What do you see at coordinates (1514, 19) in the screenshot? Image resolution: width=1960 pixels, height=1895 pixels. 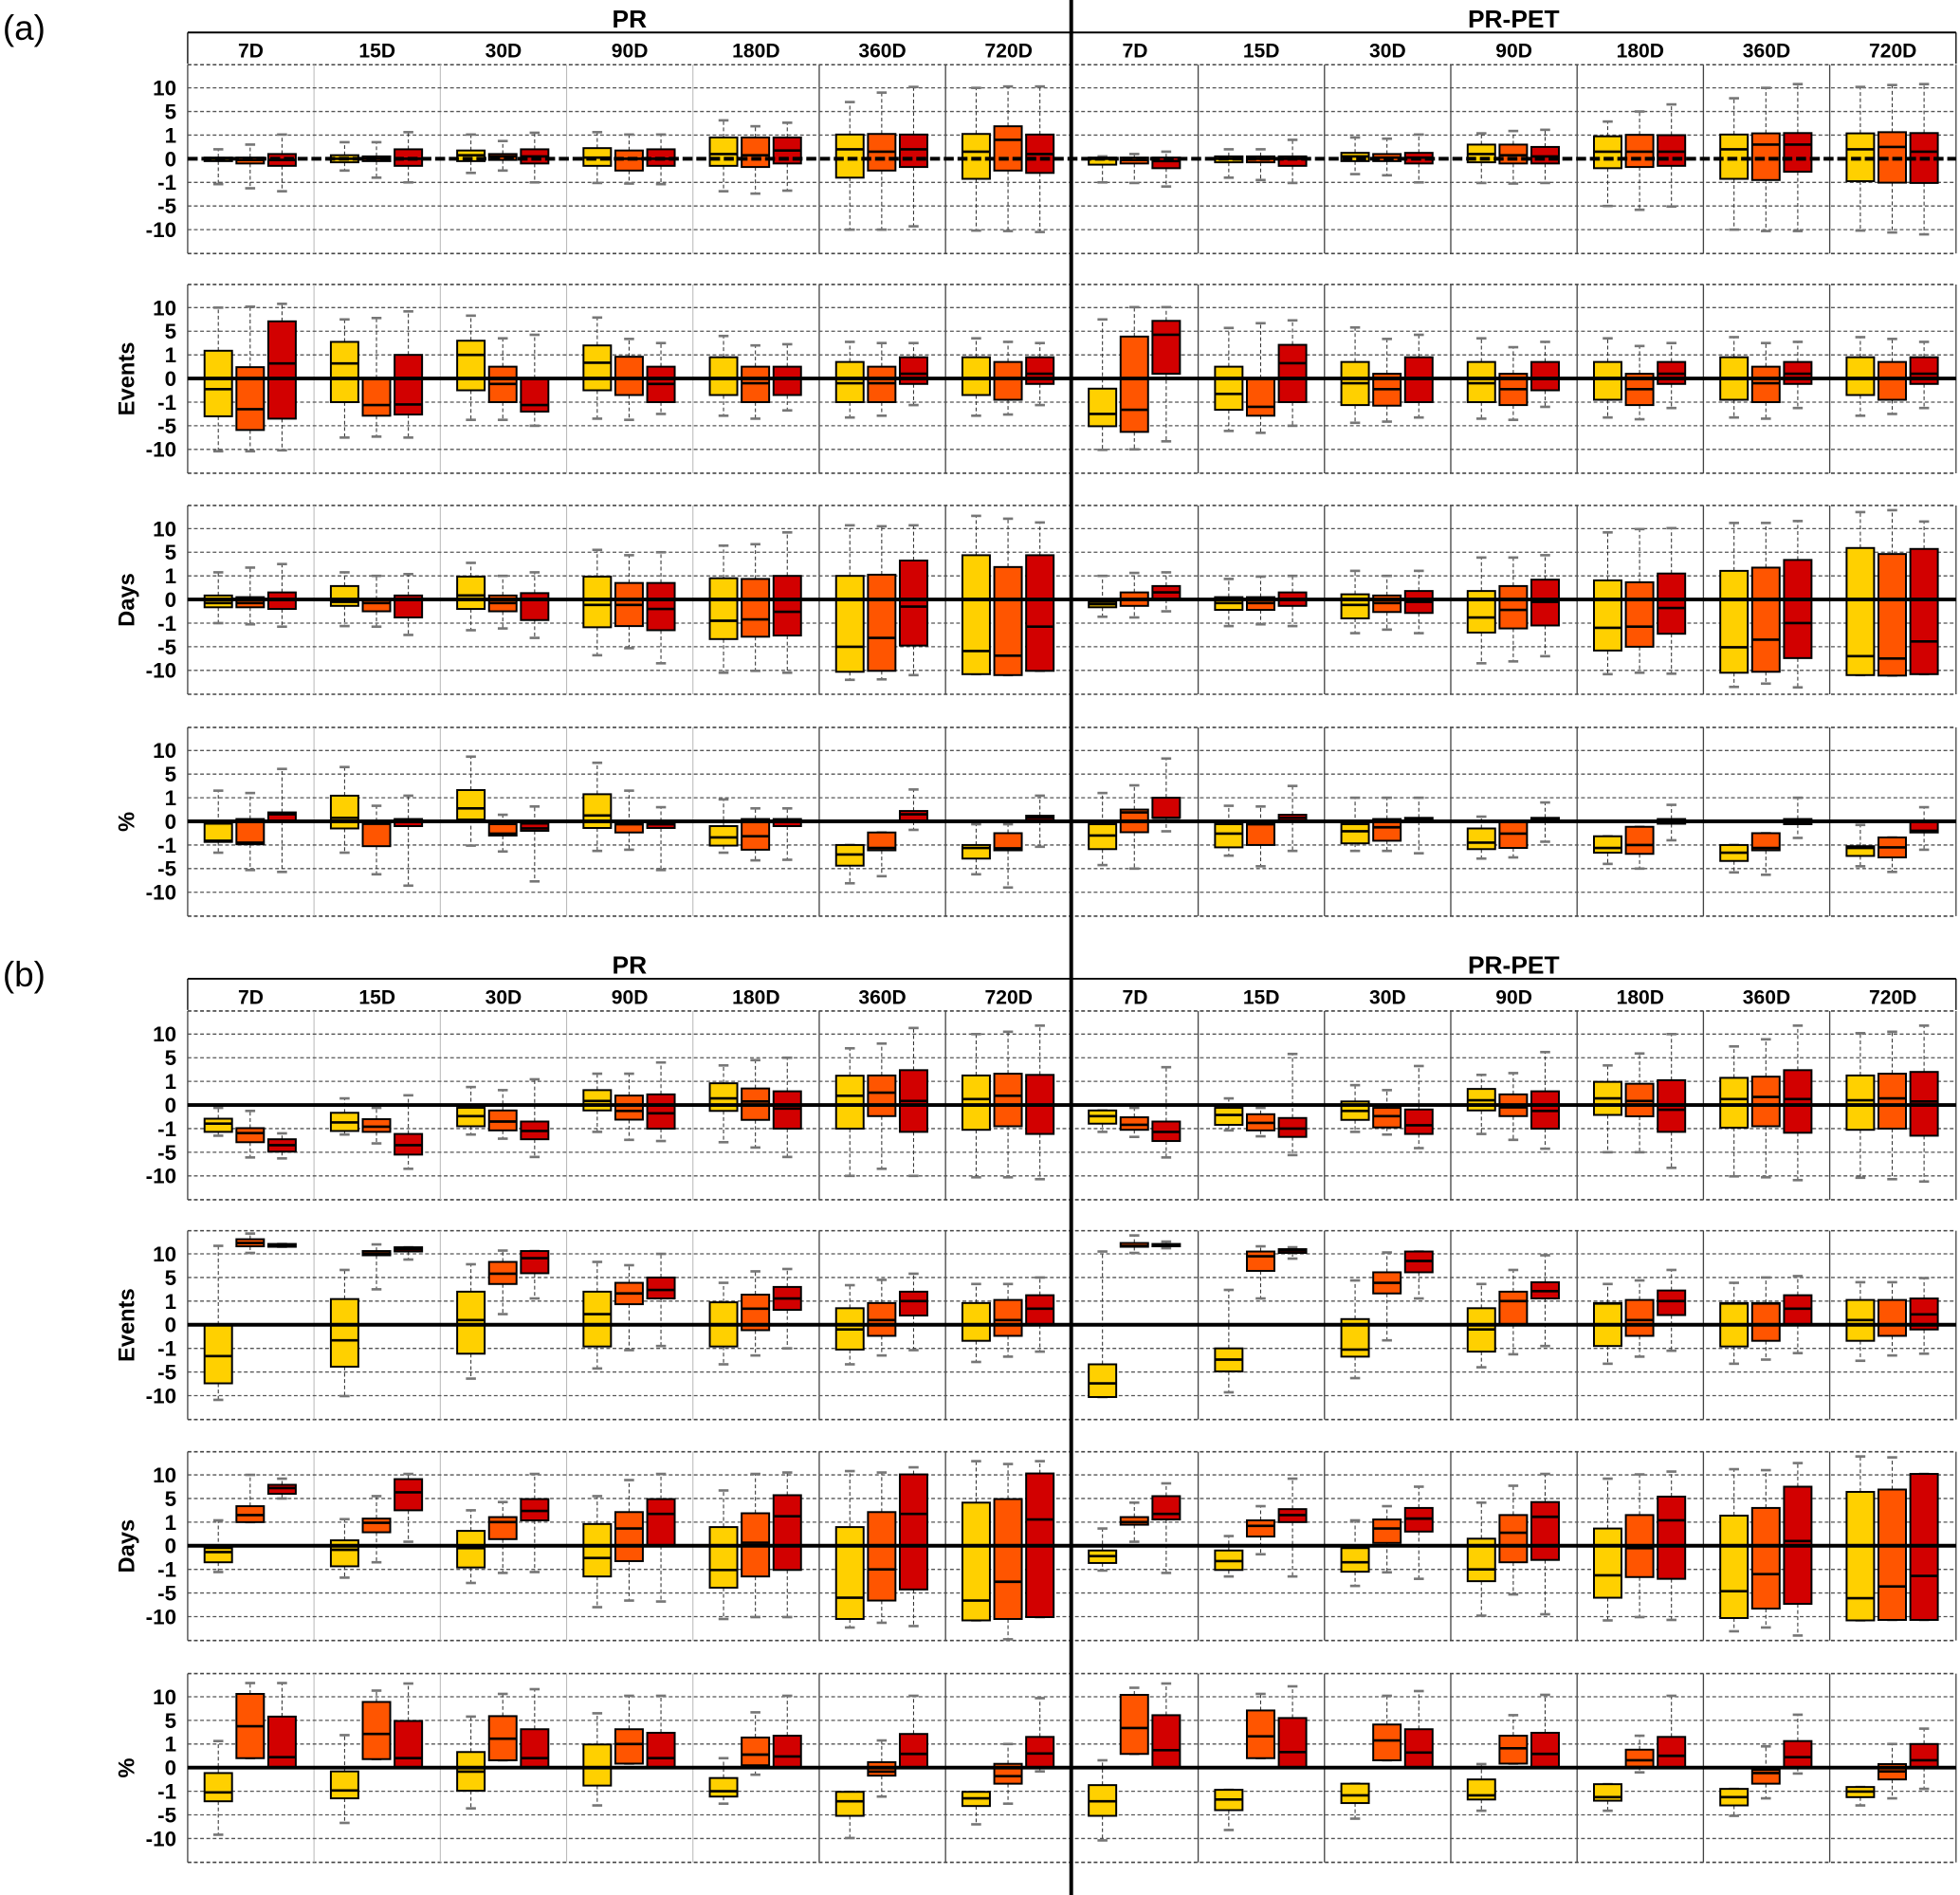 I see `group-title: PR-PET` at bounding box center [1514, 19].